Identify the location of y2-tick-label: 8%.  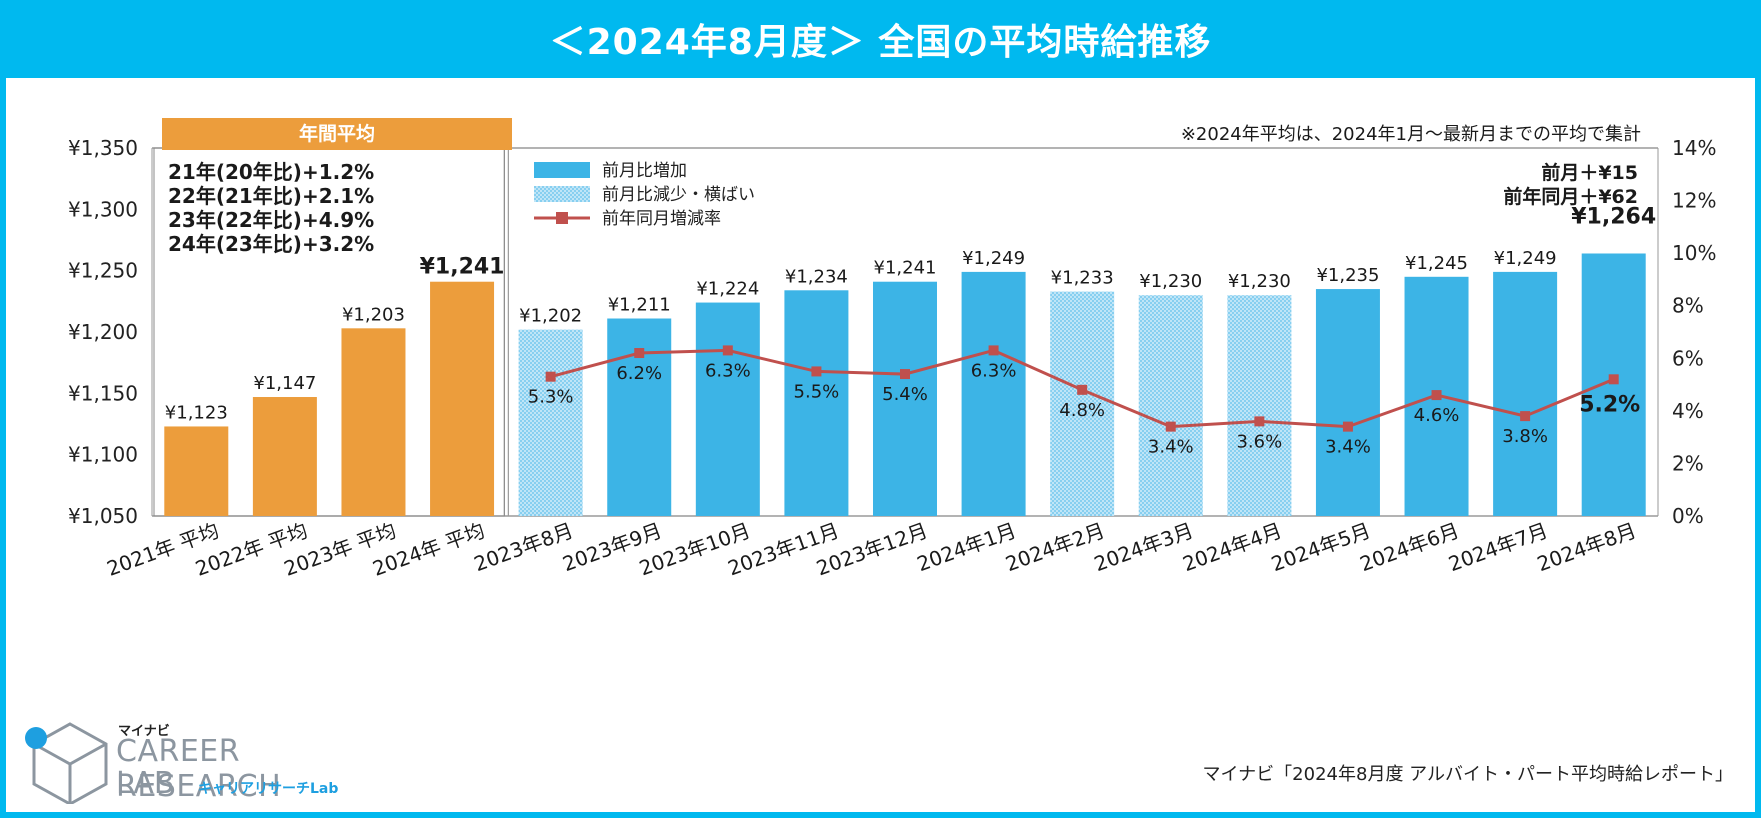
(1688, 306).